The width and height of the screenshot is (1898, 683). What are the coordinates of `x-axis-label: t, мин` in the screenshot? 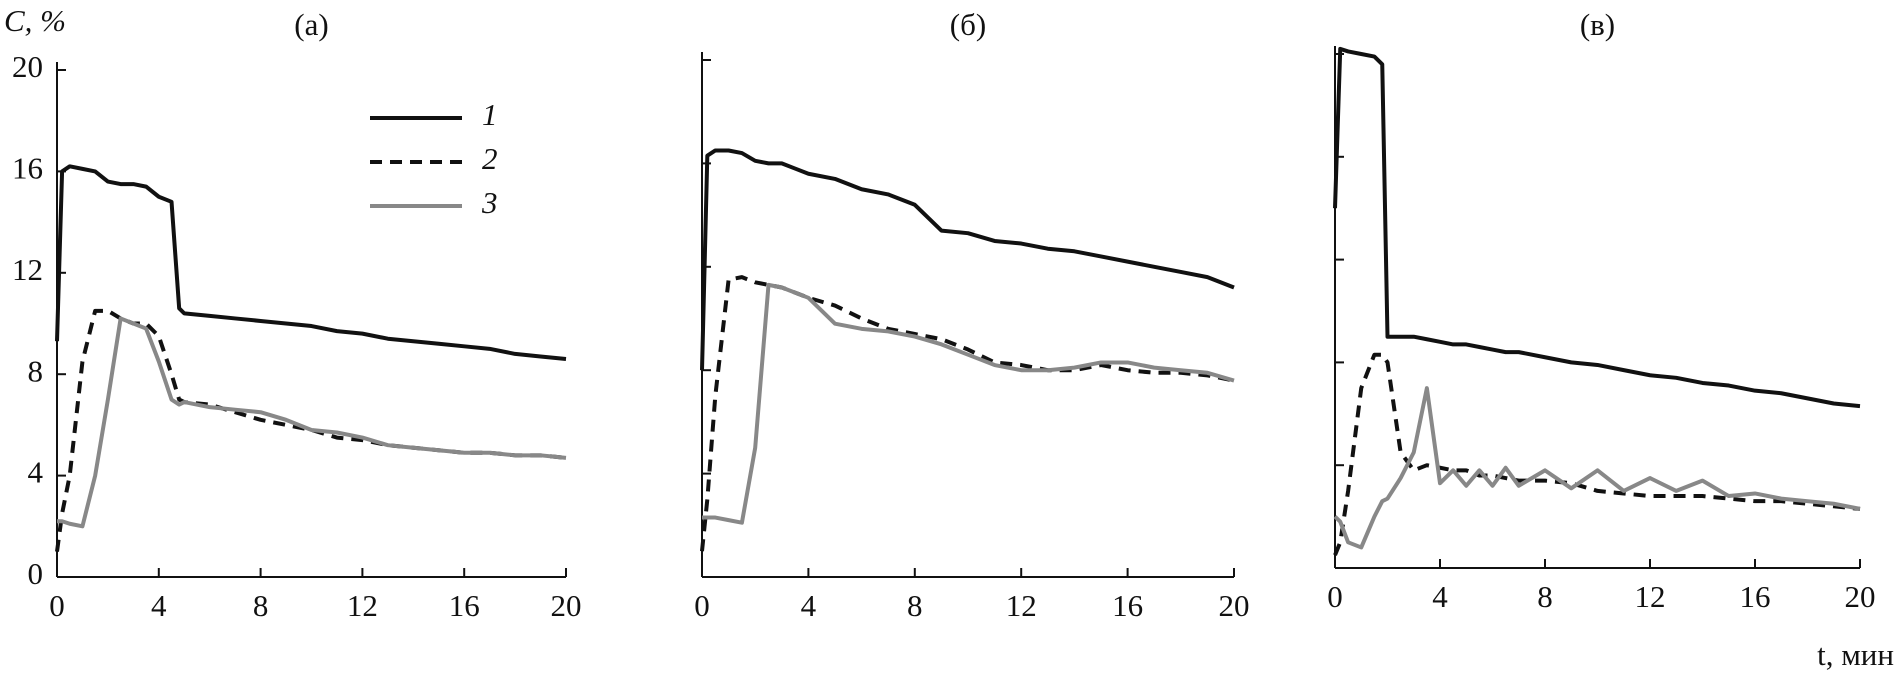 It's located at (1855, 654).